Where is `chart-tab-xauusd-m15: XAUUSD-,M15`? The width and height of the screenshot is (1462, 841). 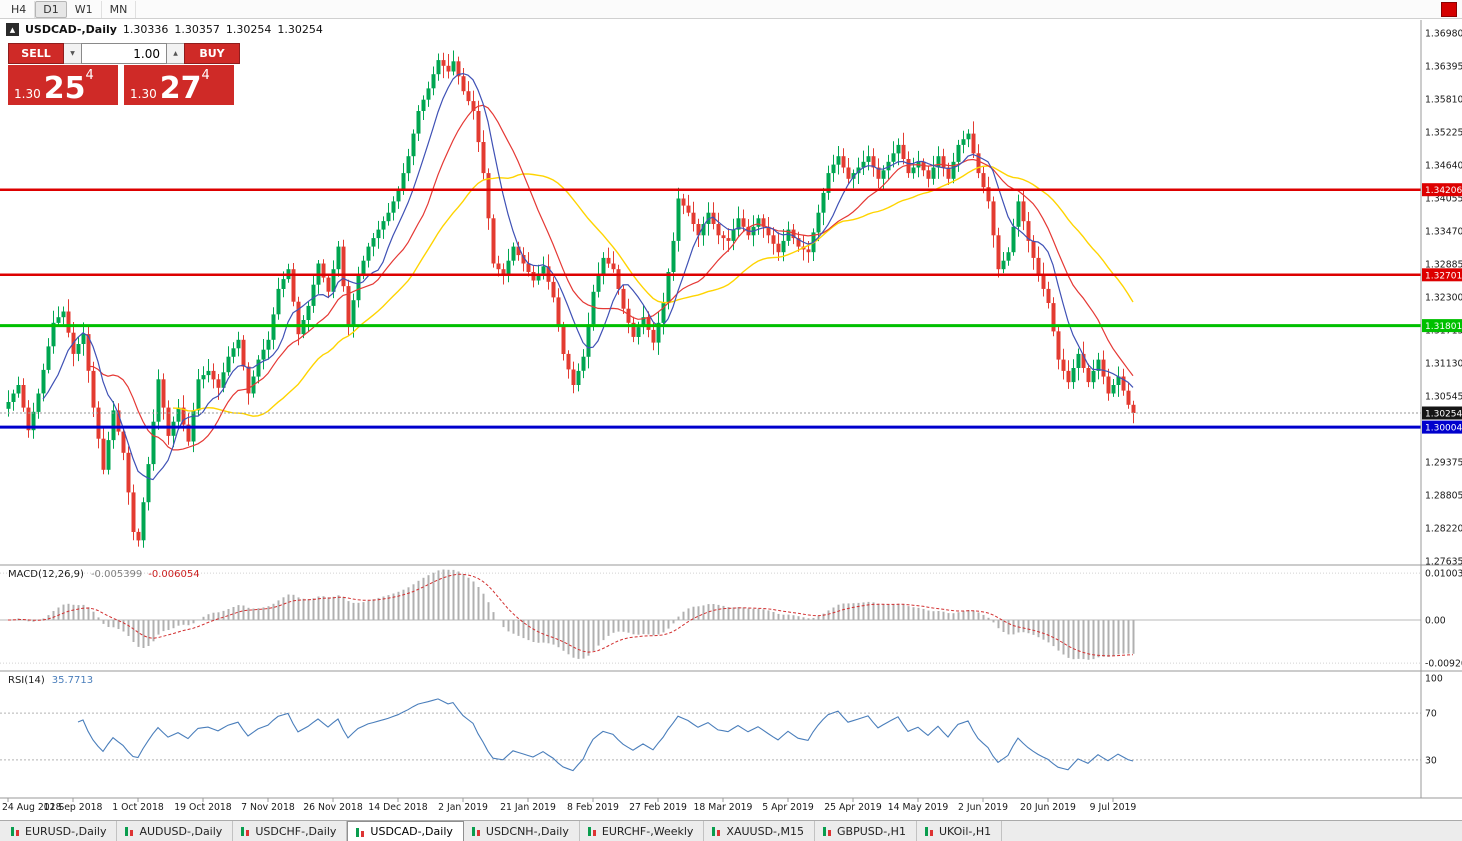
chart-tab-xauusd-m15: XAUUSD-,M15 is located at coordinates (759, 831).